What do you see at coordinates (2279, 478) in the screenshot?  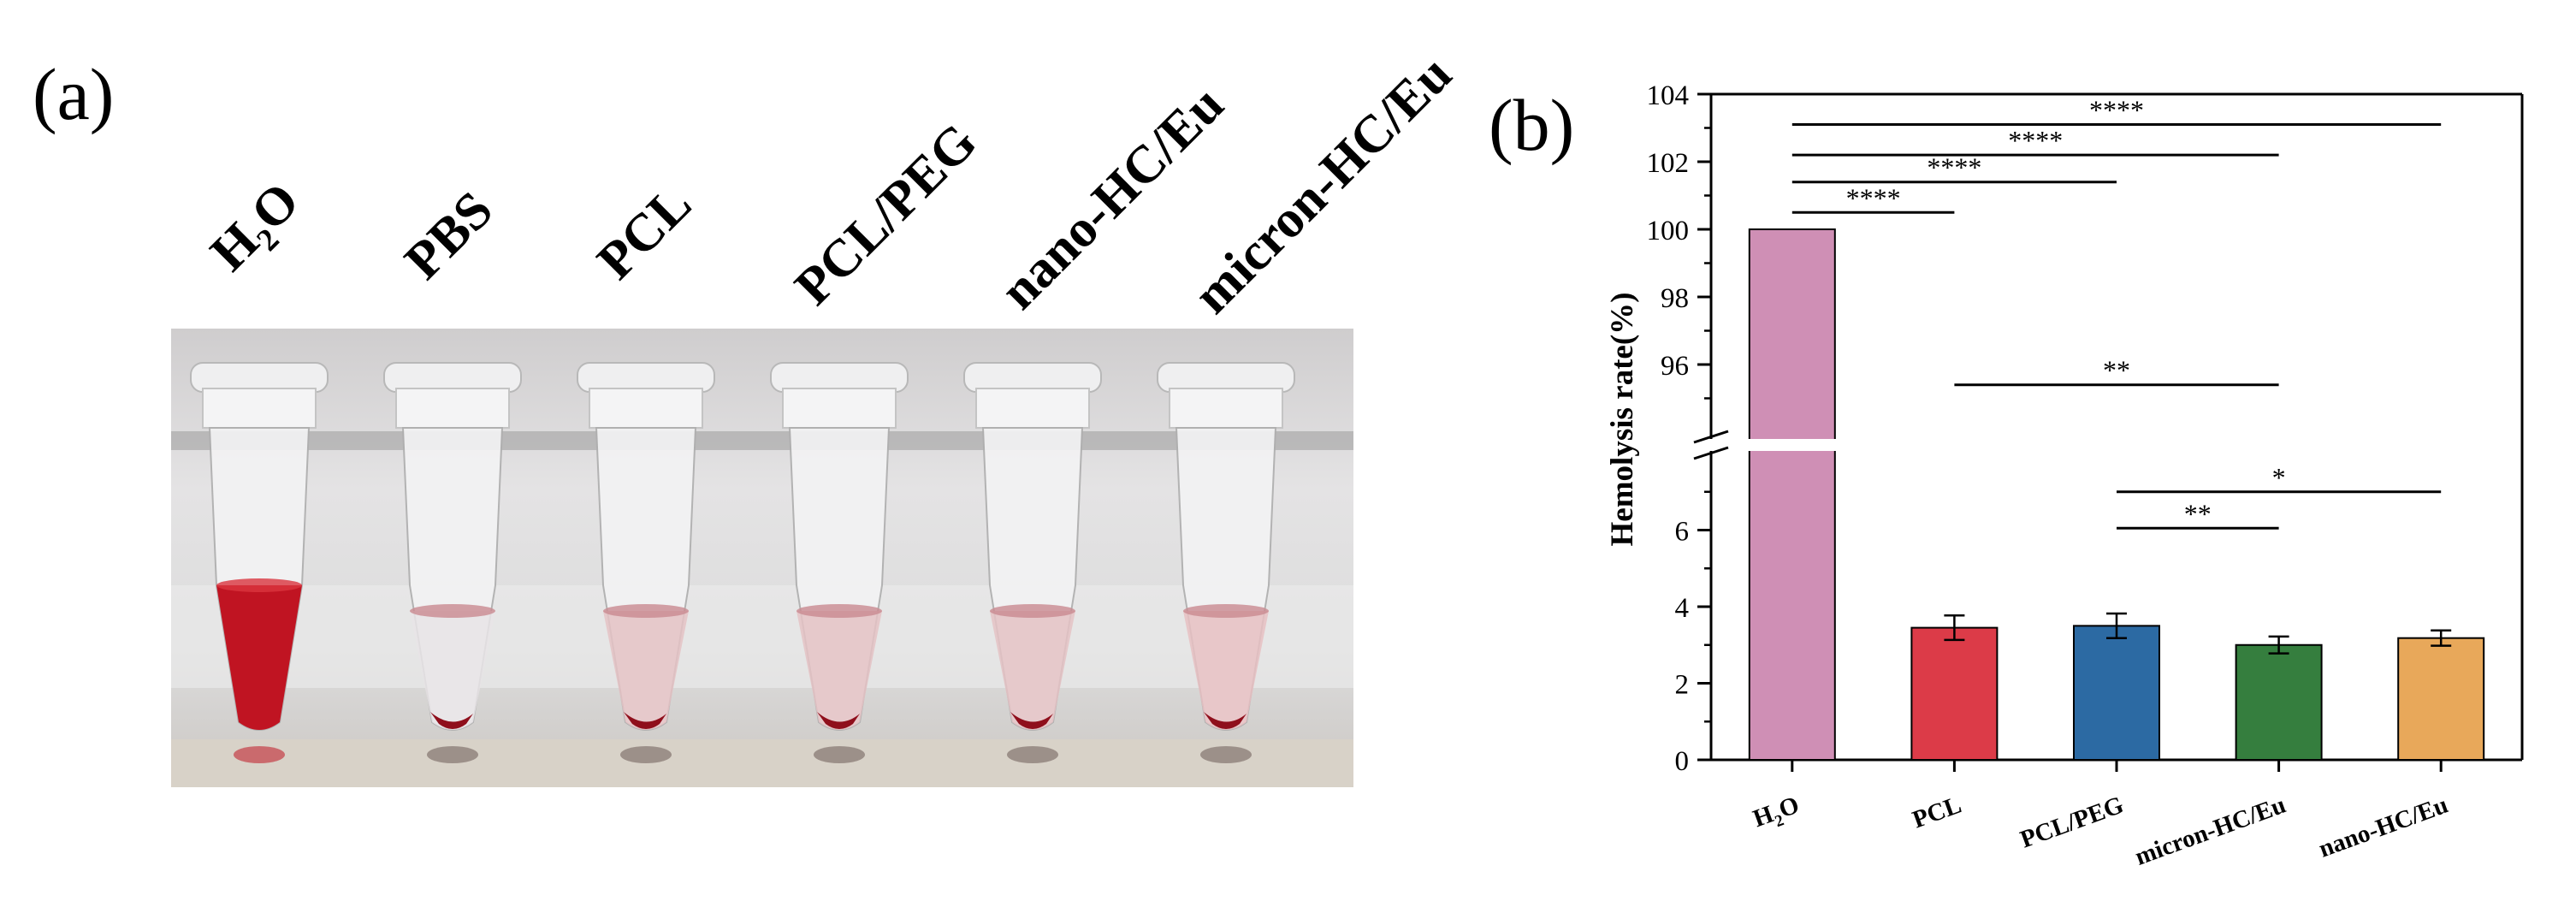 I see `significance-stars-5: *` at bounding box center [2279, 478].